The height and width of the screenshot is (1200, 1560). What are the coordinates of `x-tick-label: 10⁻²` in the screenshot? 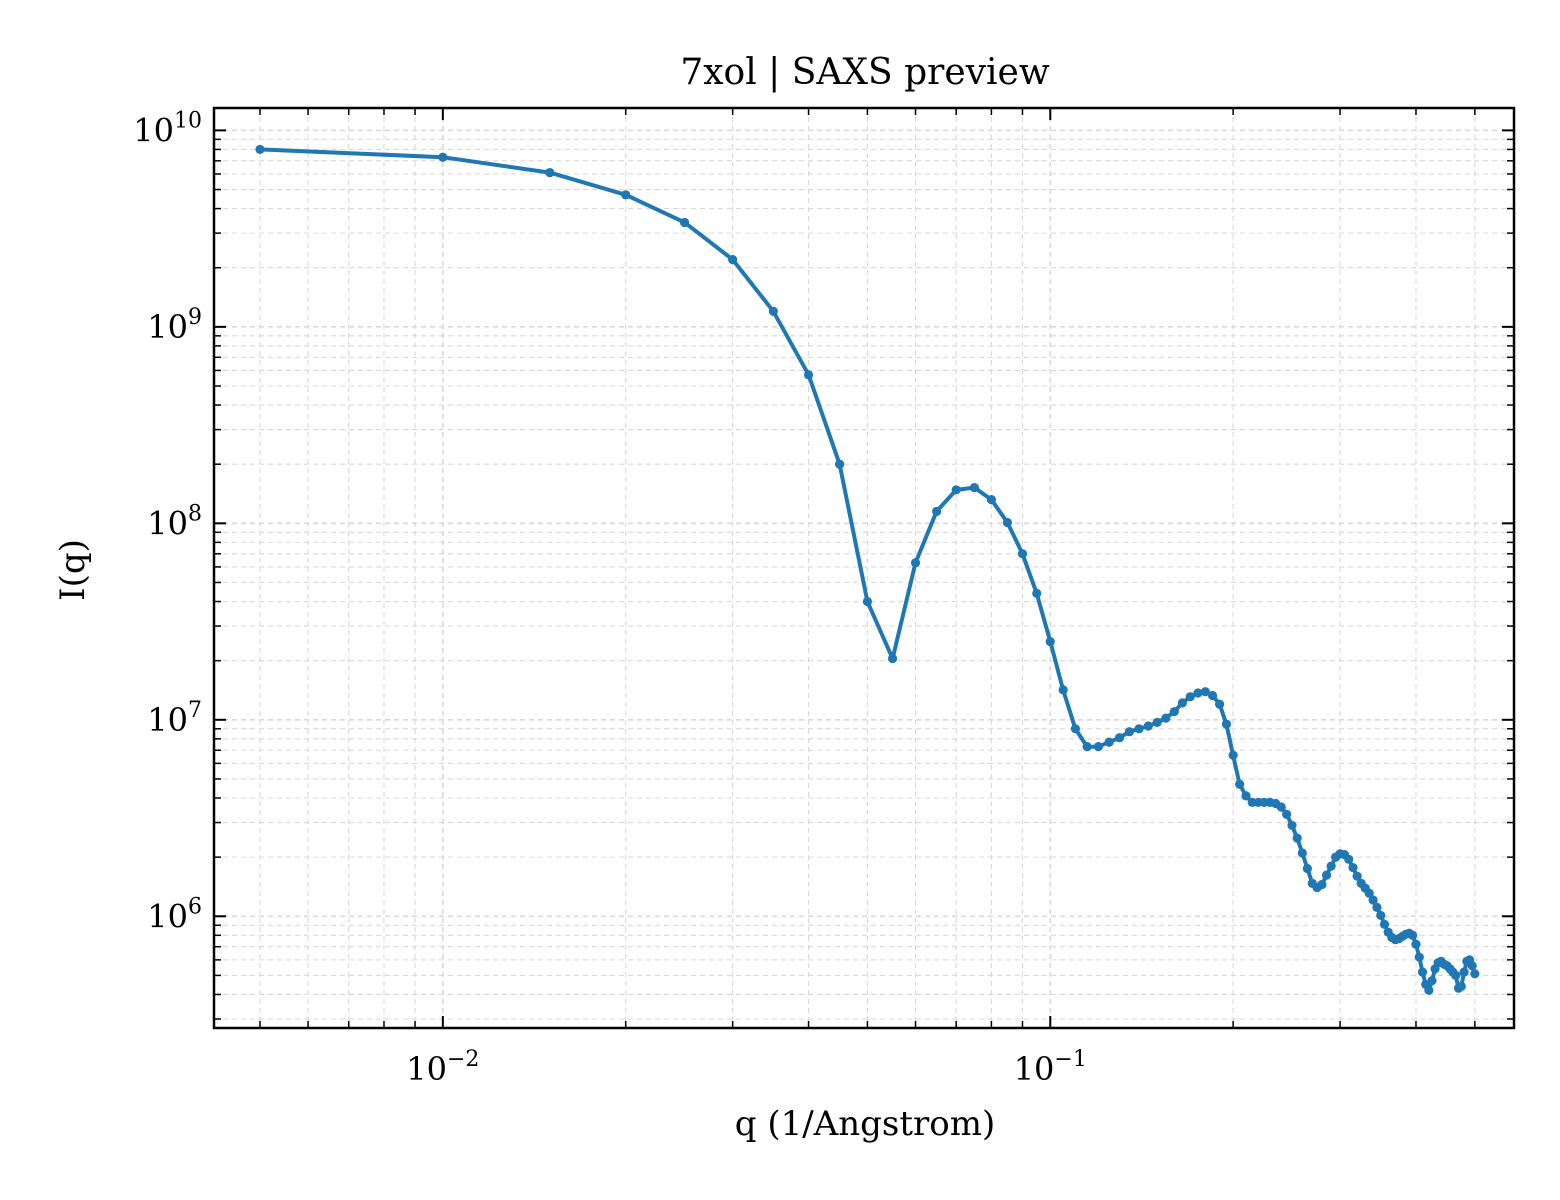 It's located at (442, 1067).